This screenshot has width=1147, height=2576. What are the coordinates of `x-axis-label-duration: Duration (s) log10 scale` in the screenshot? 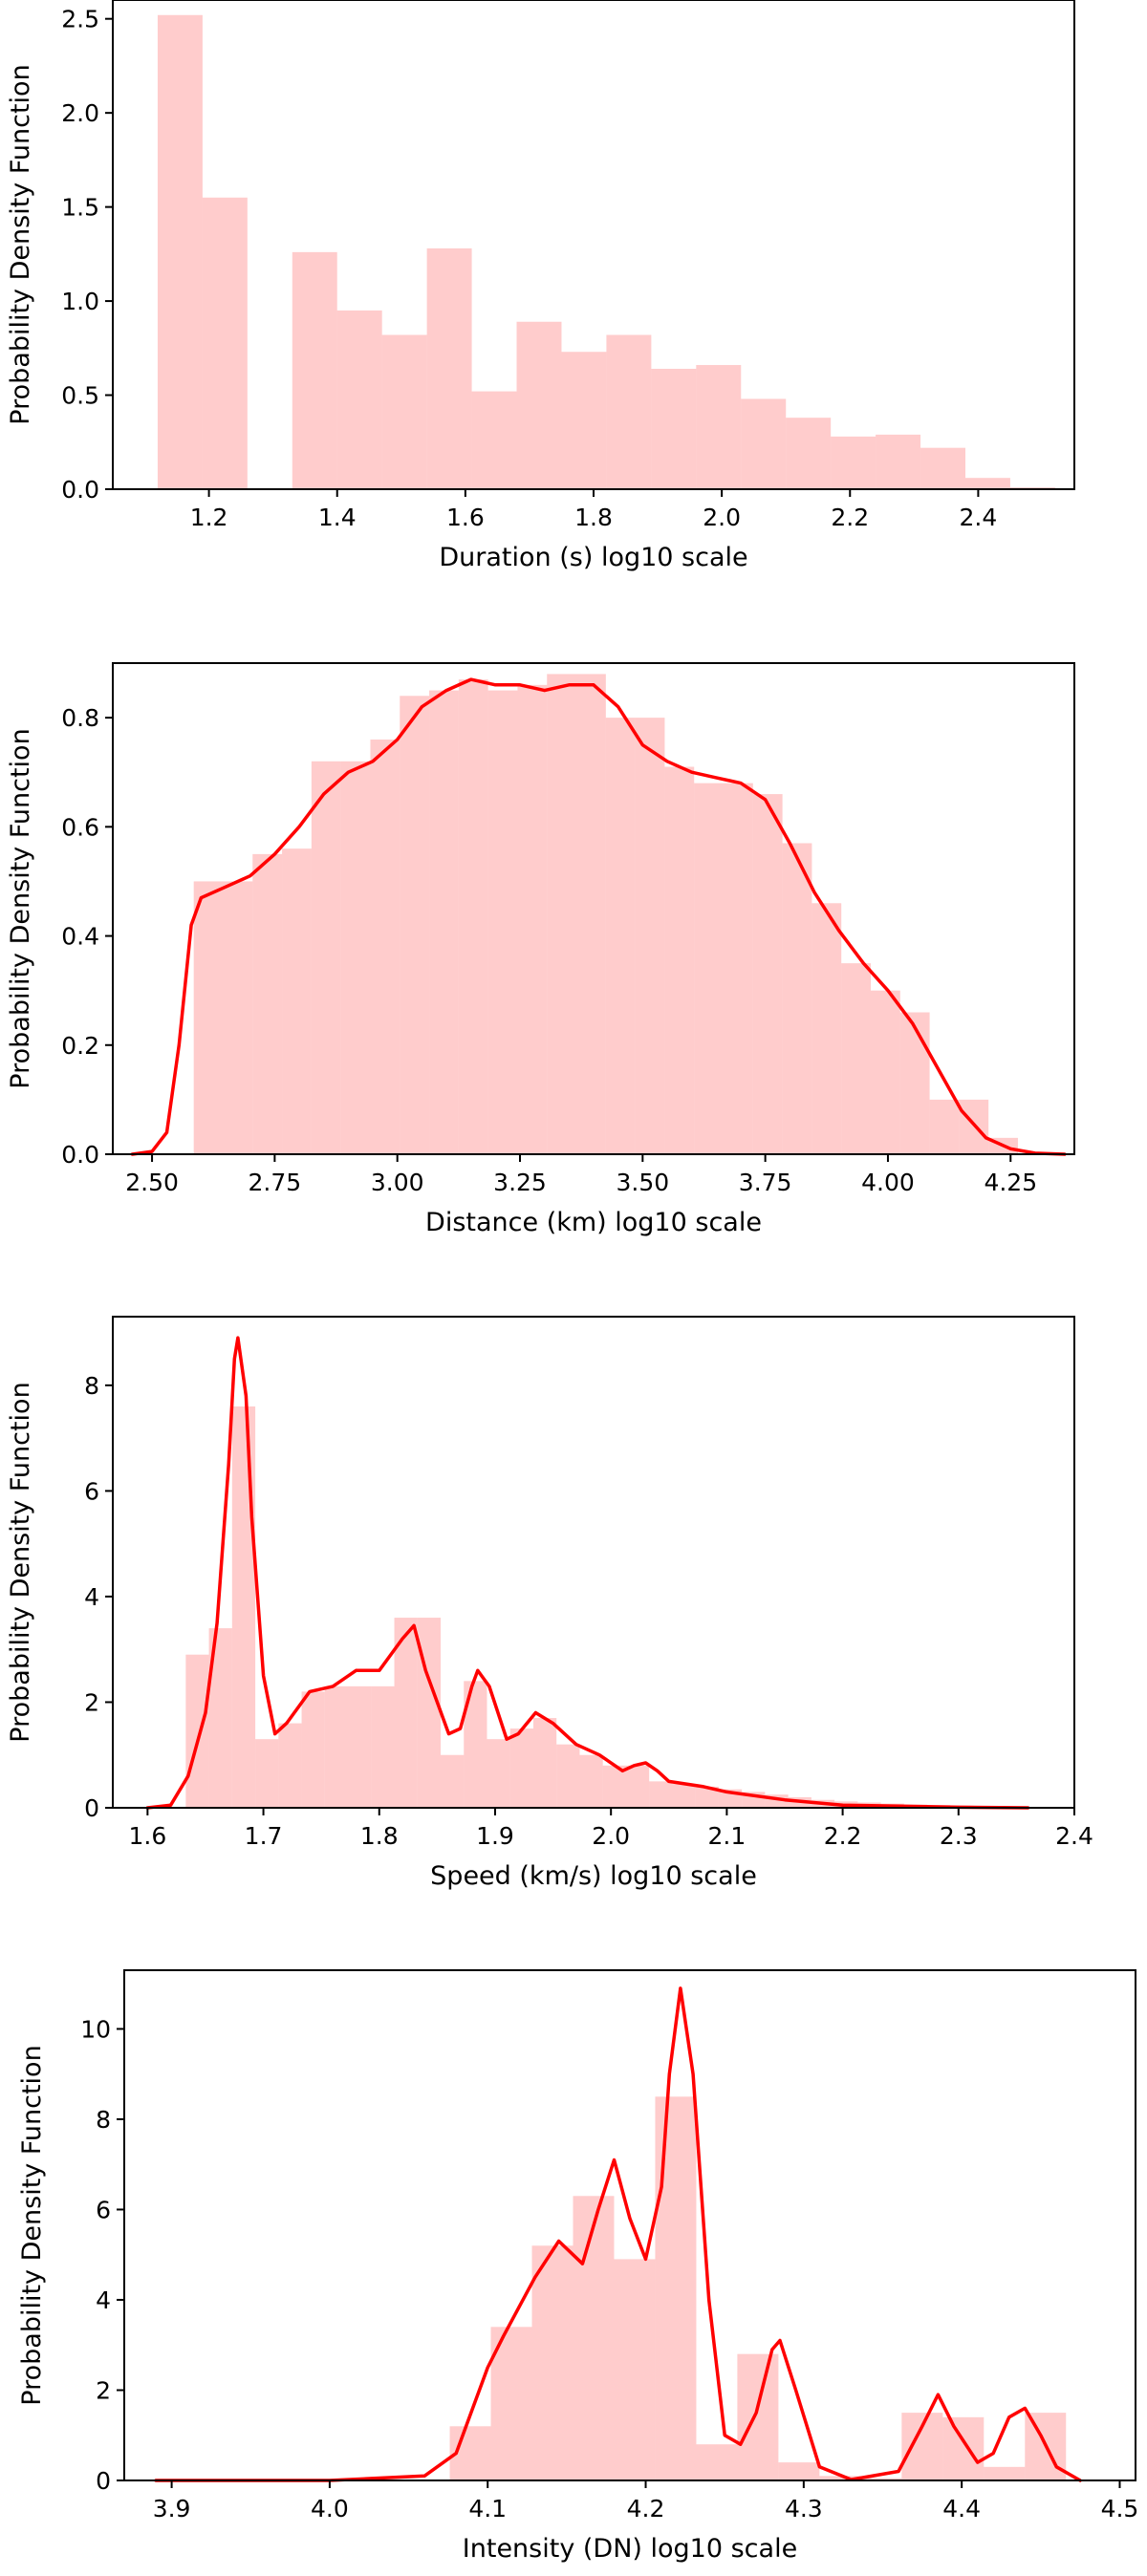 It's located at (593, 557).